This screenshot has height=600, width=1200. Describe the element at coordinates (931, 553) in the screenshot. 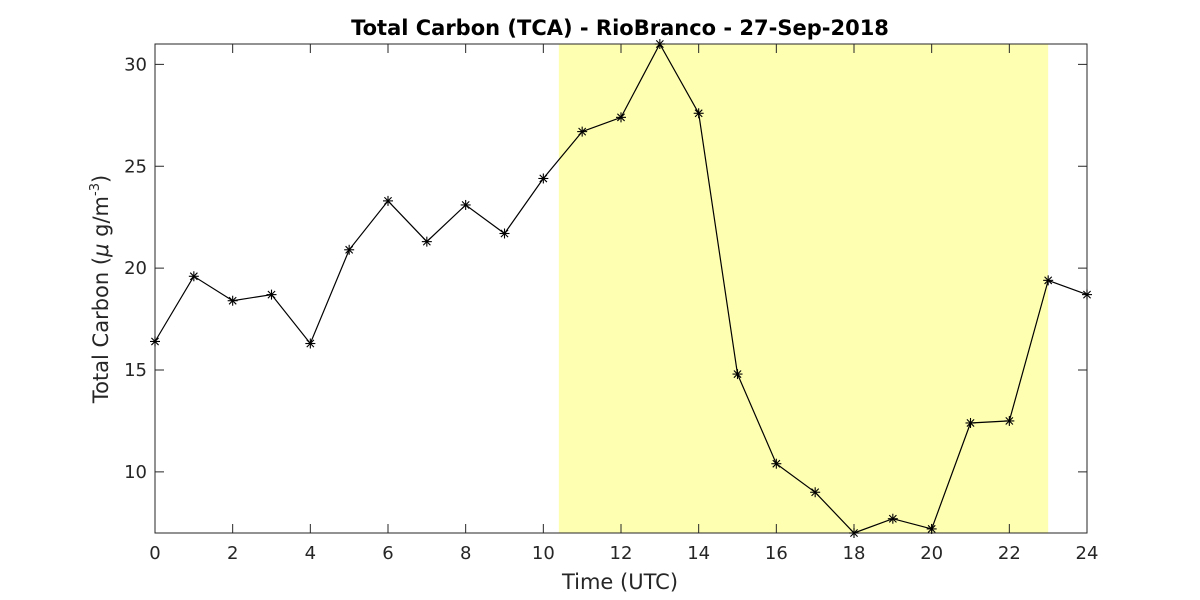

I see `x-tick-label: 20` at that location.